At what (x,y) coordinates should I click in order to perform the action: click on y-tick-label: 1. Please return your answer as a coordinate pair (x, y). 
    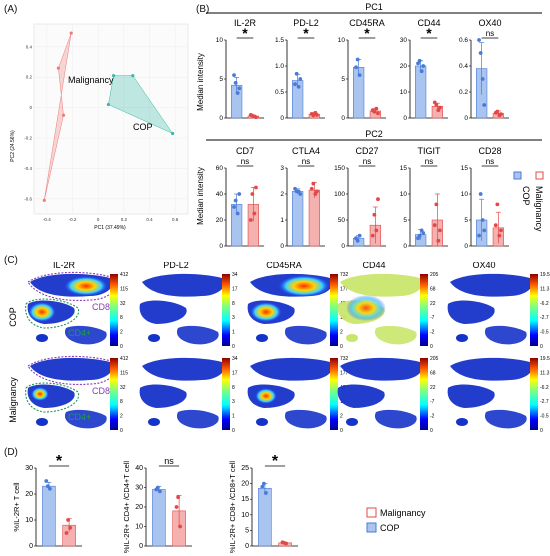
    Looking at the image, I should click on (282, 220).